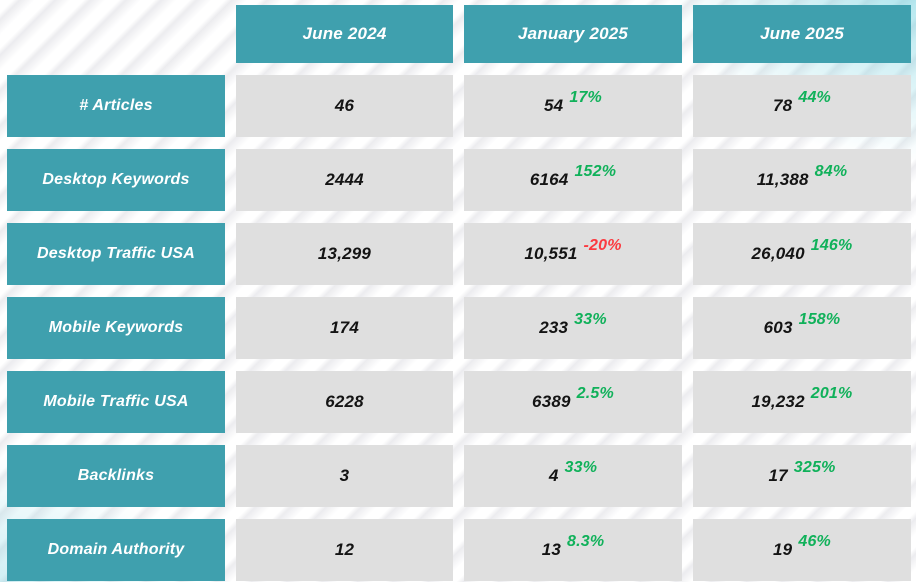 This screenshot has width=916, height=582. I want to click on metric-value: 2444, so click(344, 179).